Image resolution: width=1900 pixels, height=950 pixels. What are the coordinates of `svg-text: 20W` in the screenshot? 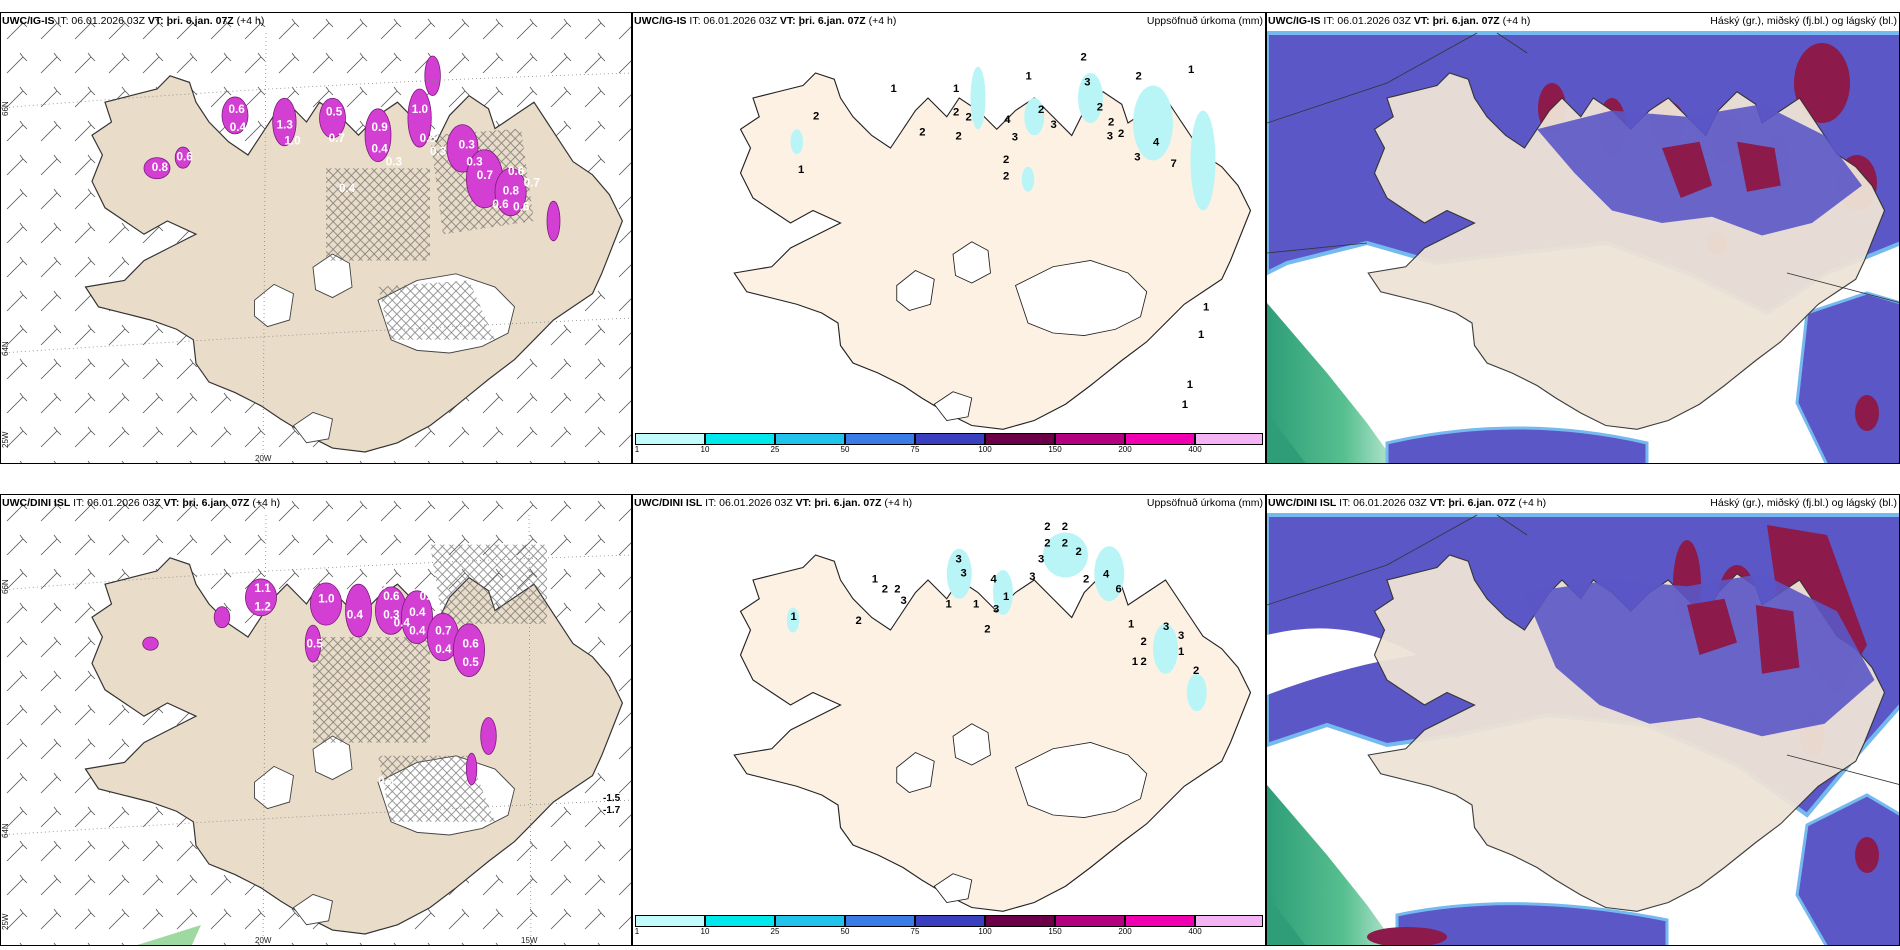 It's located at (263, 940).